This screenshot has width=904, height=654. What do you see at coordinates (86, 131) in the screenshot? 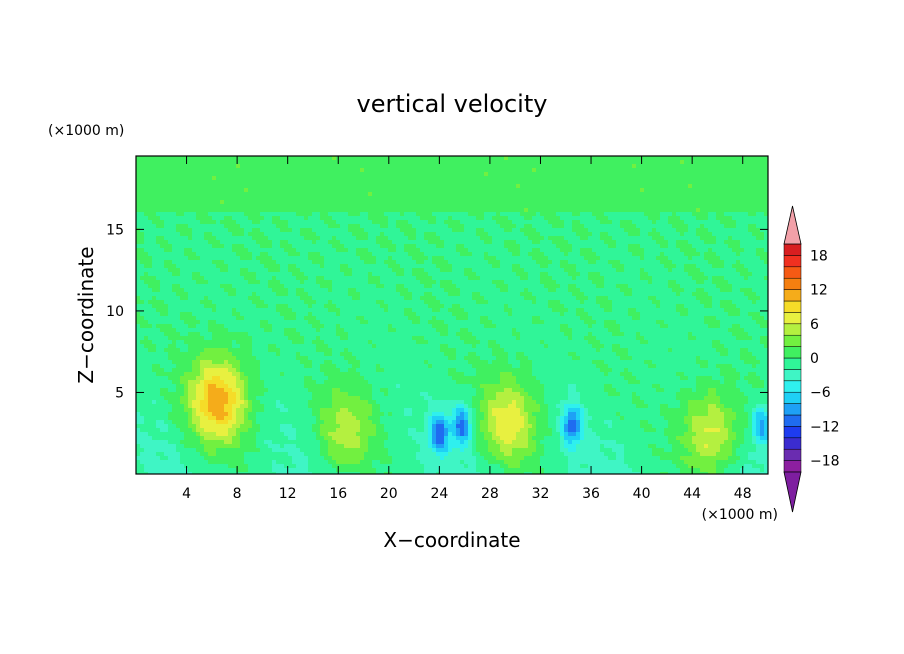
I see `y-unit-label: (×1000 m)` at bounding box center [86, 131].